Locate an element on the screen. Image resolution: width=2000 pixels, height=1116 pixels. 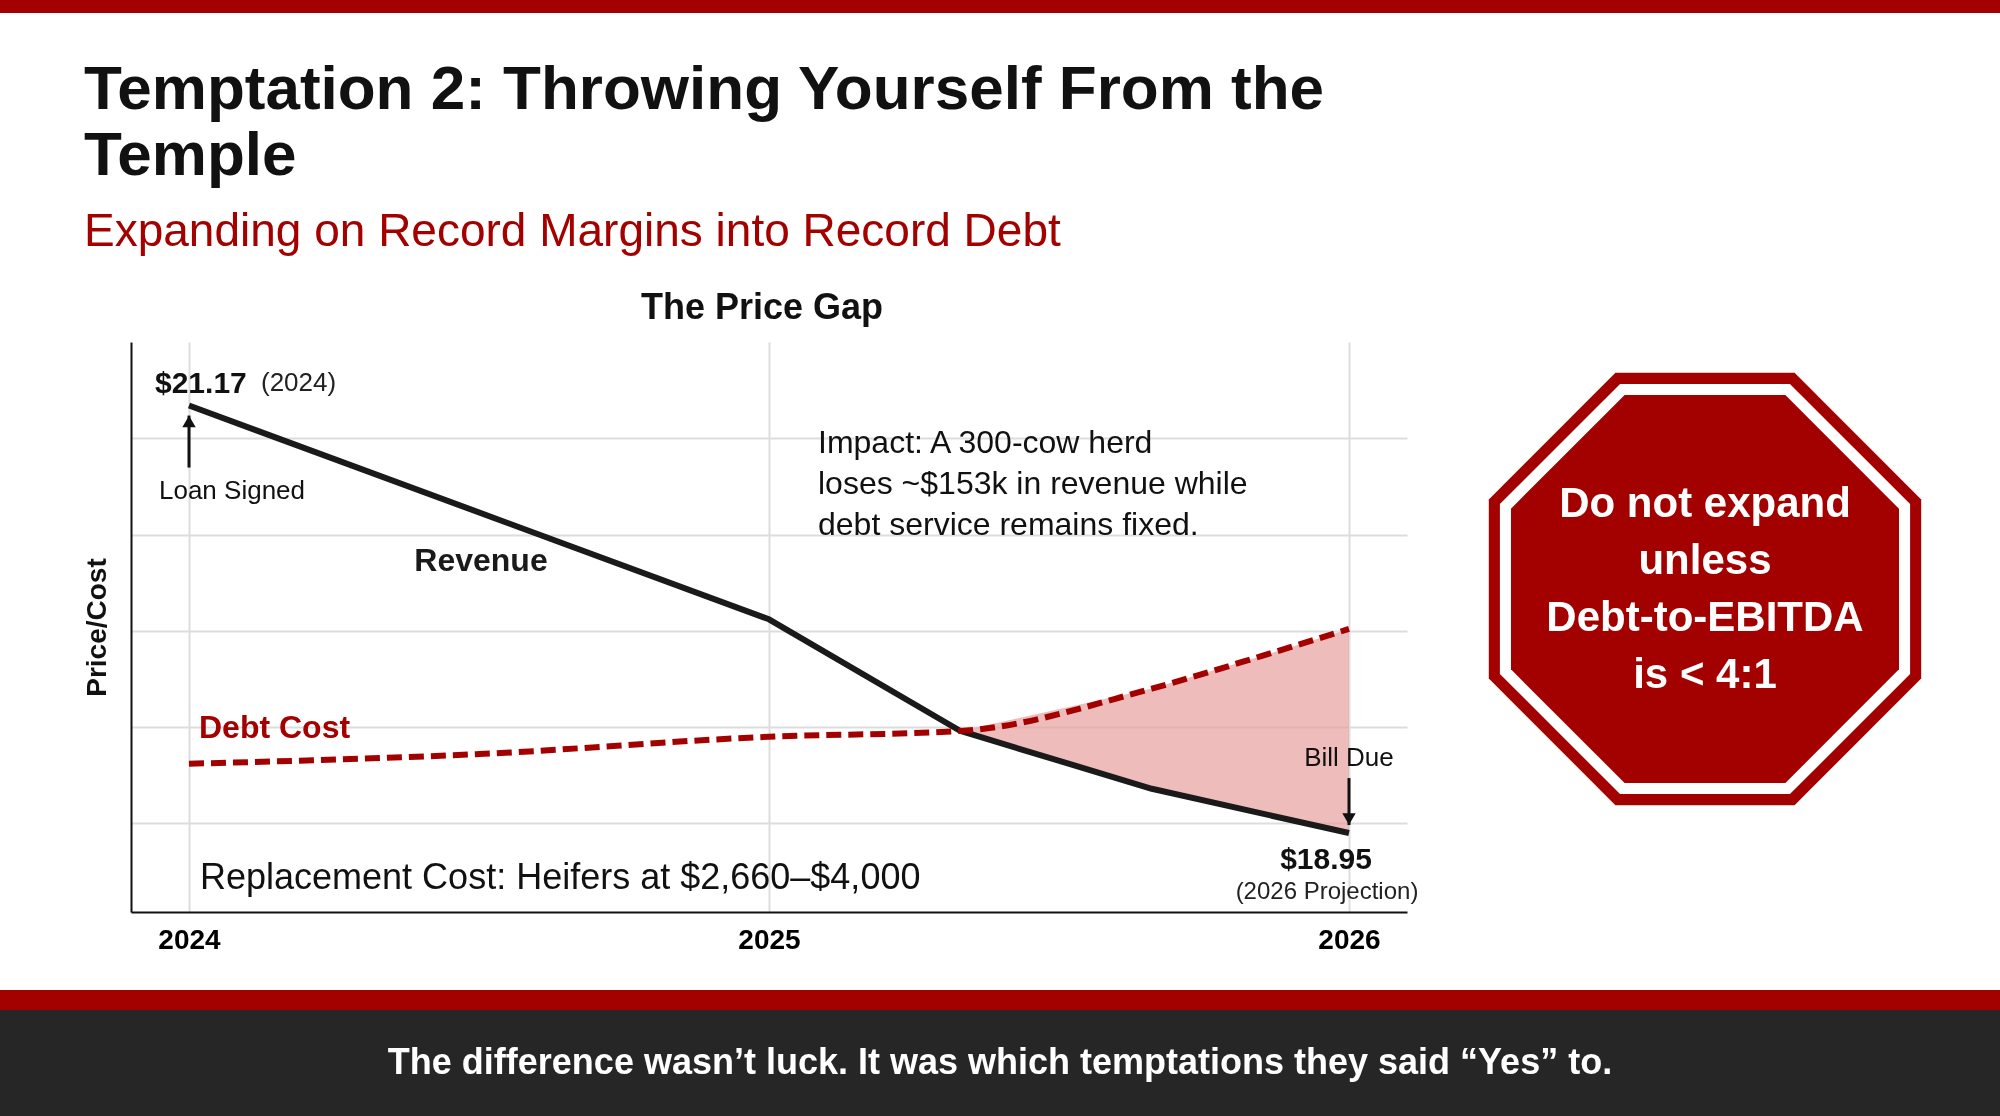
annotation: Loan Signed is located at coordinates (232, 489).